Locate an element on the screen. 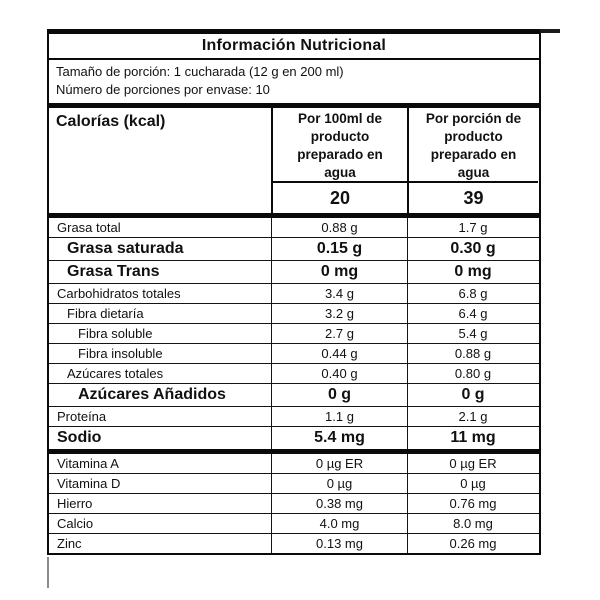 The width and height of the screenshot is (600, 600). nutrient-row: Fibra soluble 2.7 g 5.4 g is located at coordinates (294, 334).